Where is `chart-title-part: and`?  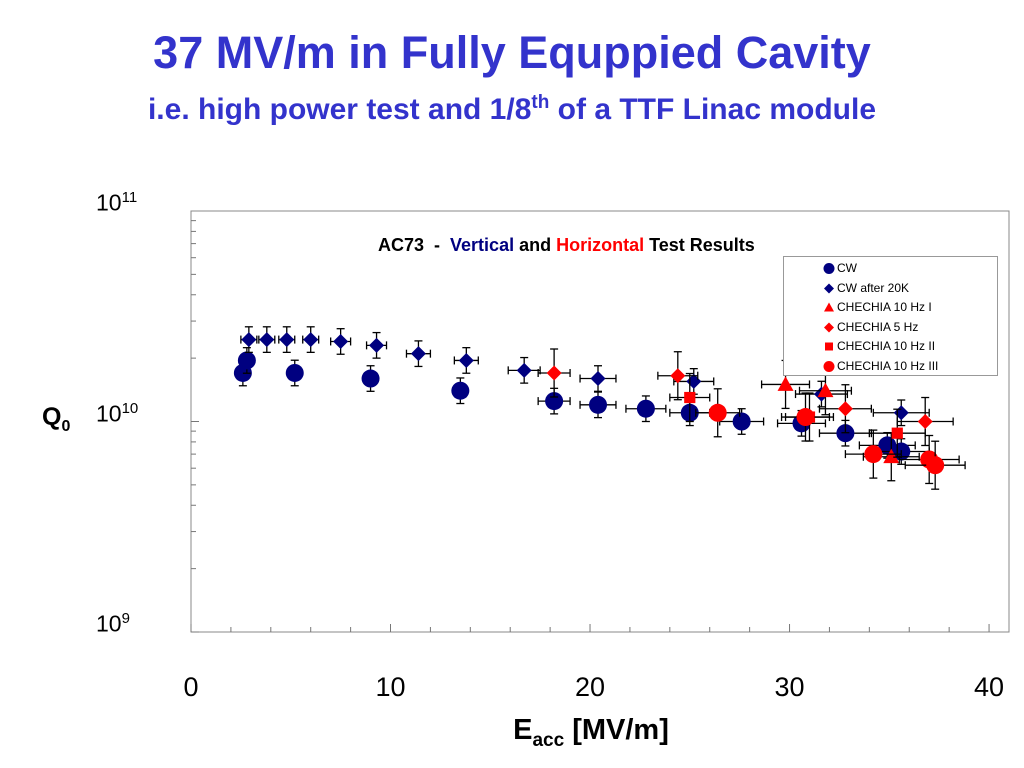 chart-title-part: and is located at coordinates (535, 245).